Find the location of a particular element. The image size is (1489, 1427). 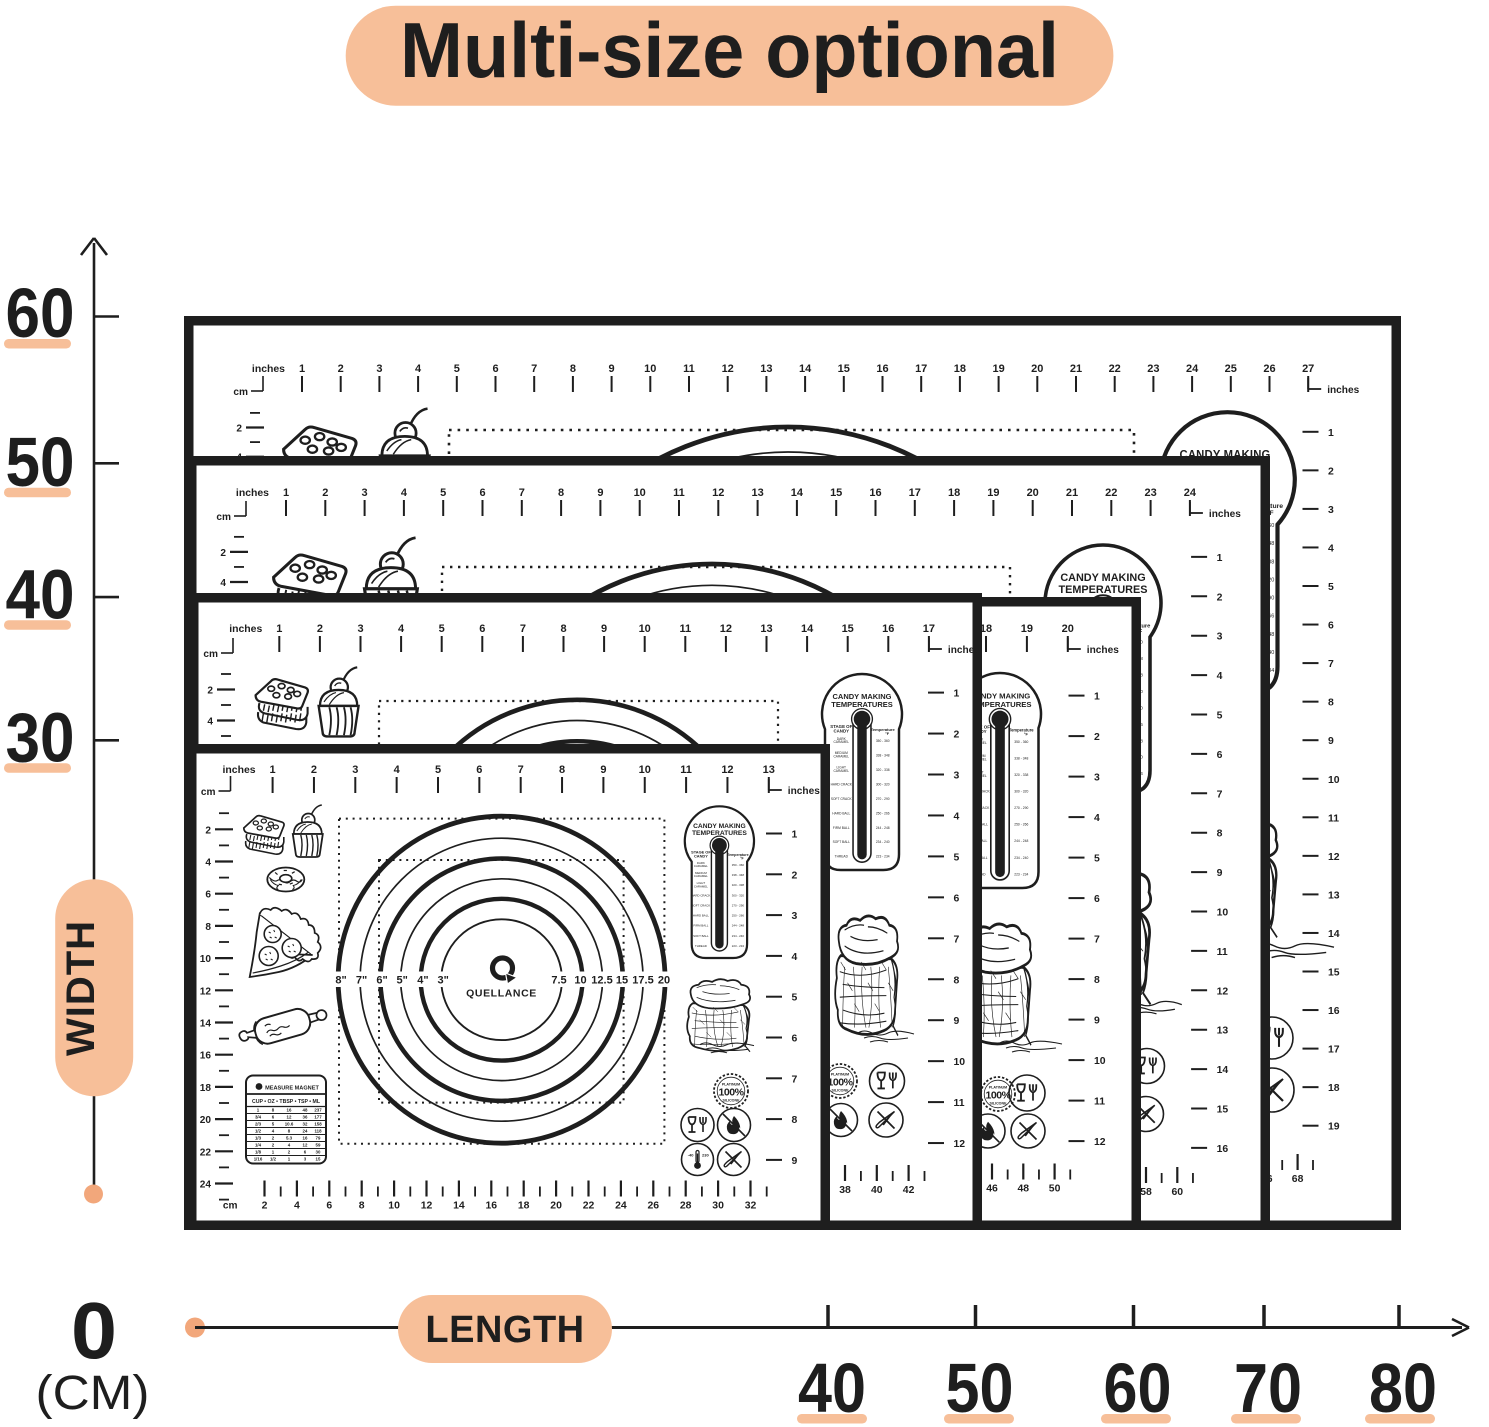

svg-text: inches is located at coordinates (245, 629).